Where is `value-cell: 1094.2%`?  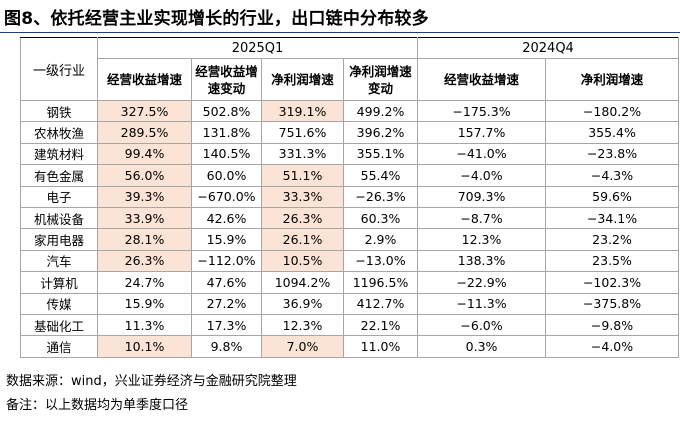
value-cell: 1094.2% is located at coordinates (302, 282).